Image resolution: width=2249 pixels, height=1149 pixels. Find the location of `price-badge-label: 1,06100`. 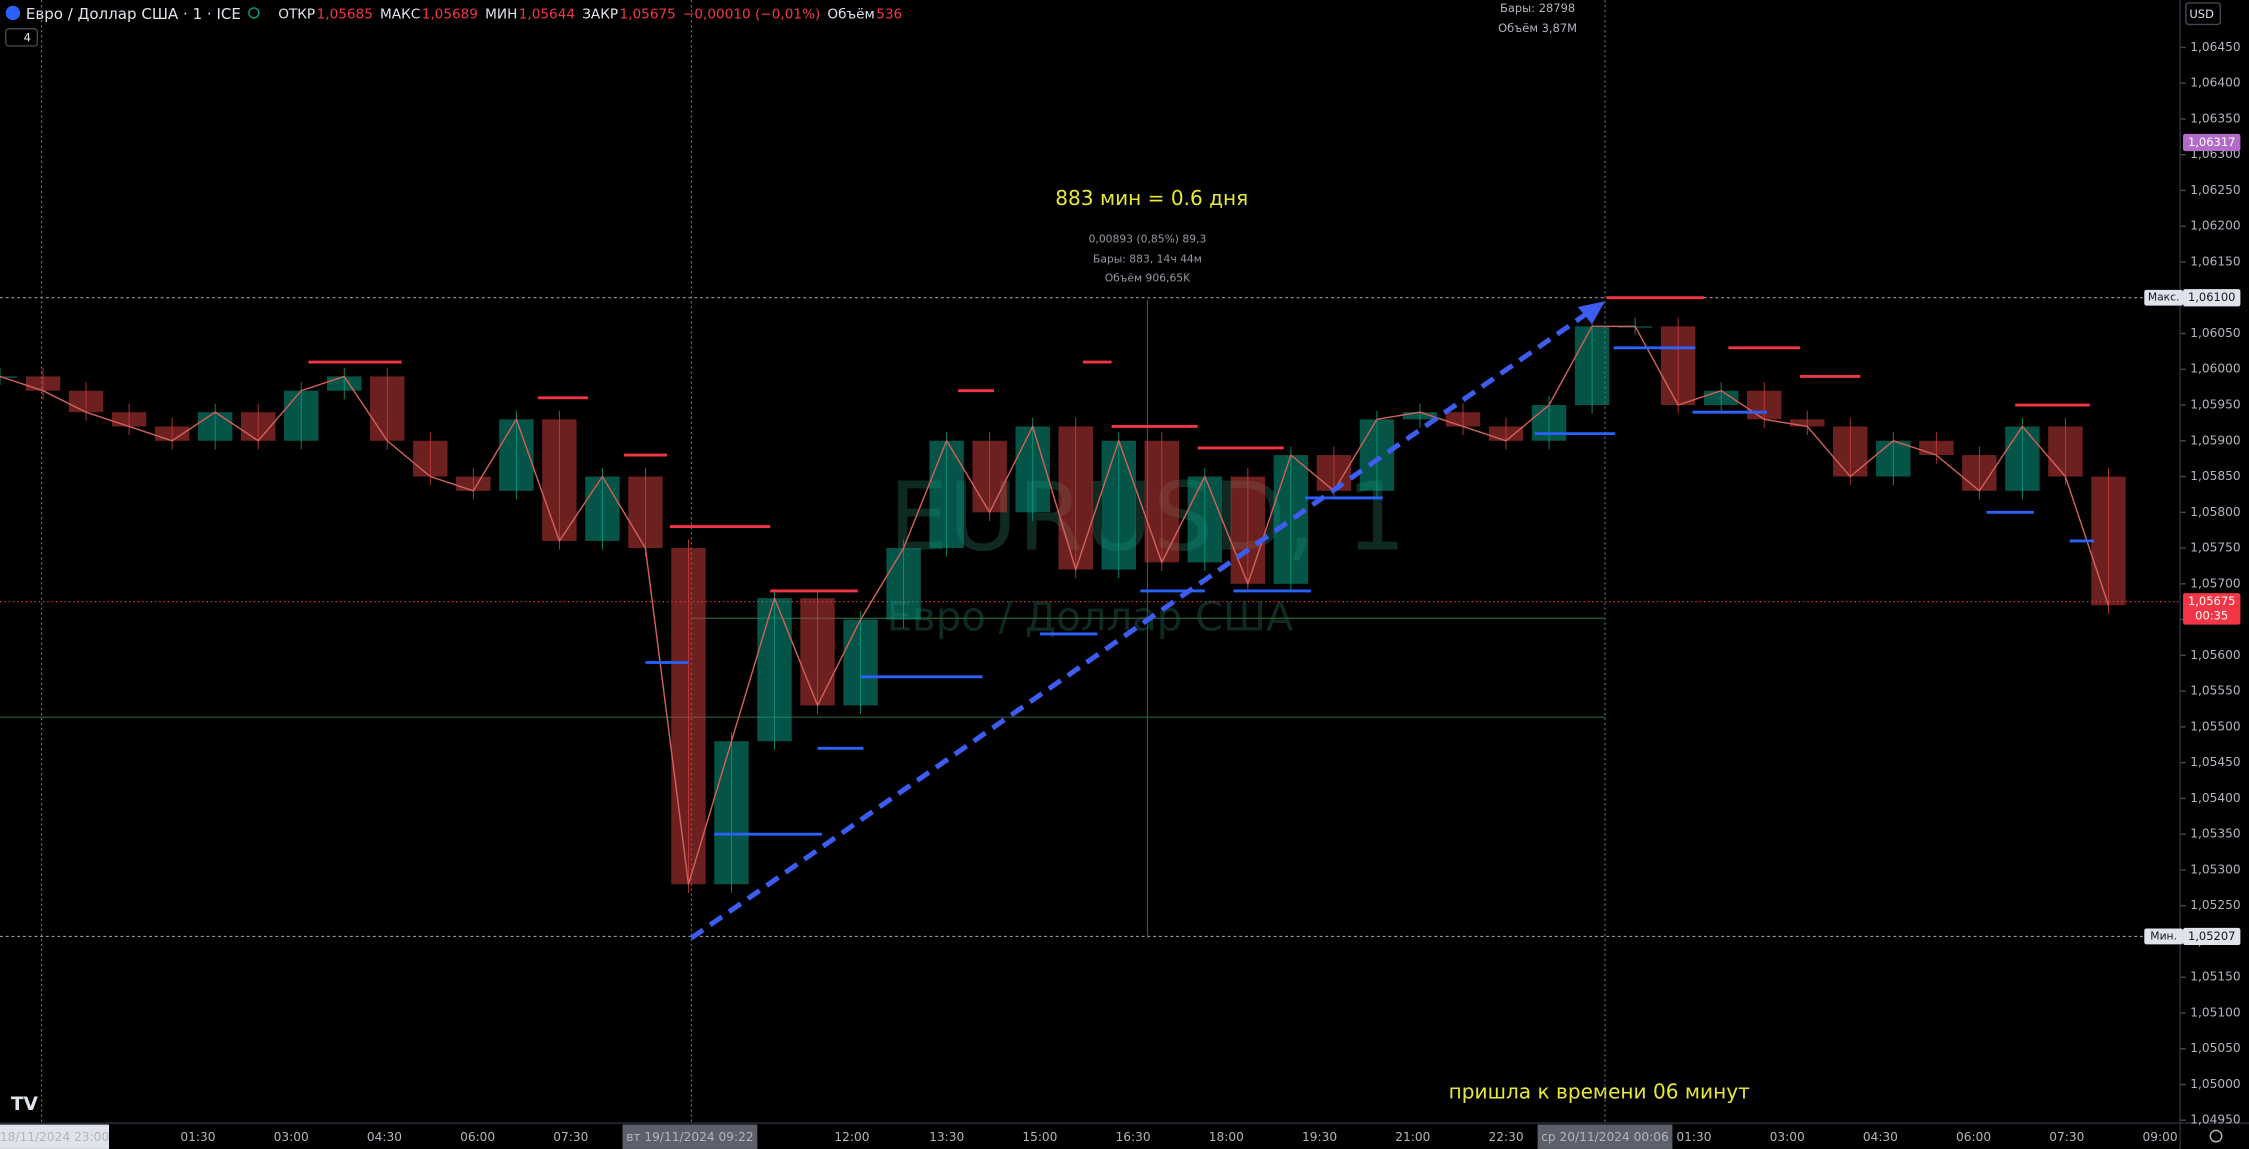

price-badge-label: 1,06100 is located at coordinates (2211, 297).